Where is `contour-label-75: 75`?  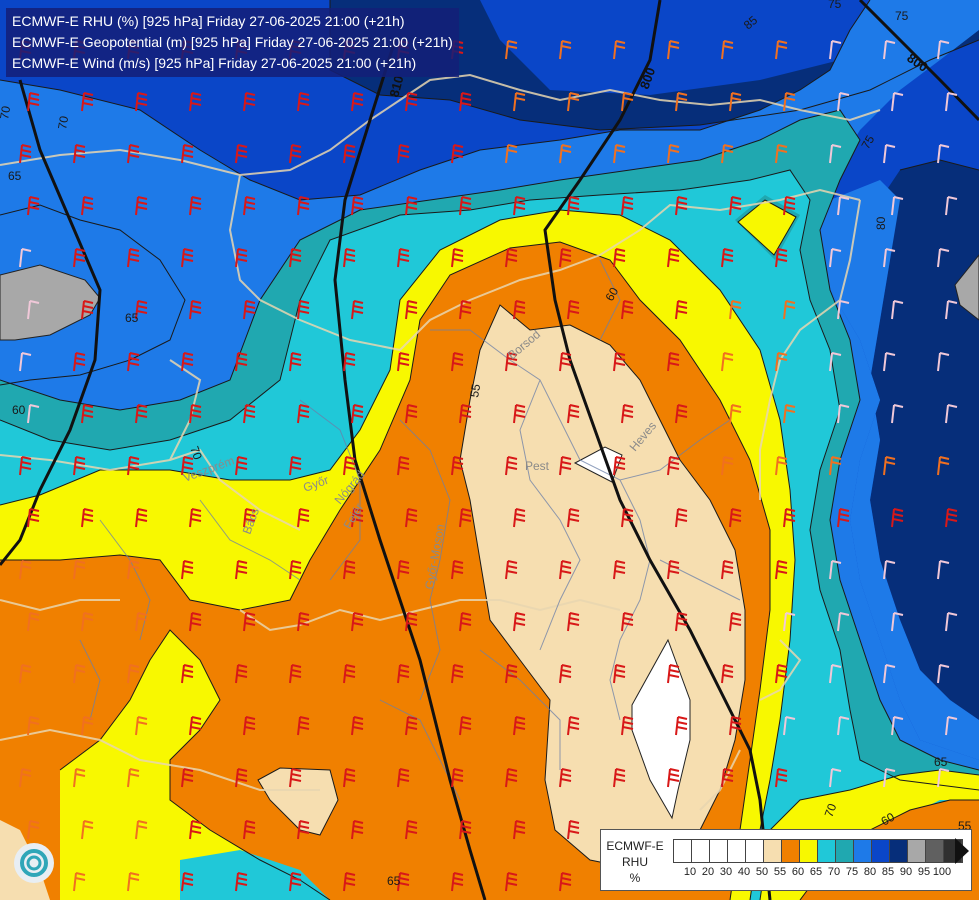 contour-label-75: 75 is located at coordinates (902, 16).